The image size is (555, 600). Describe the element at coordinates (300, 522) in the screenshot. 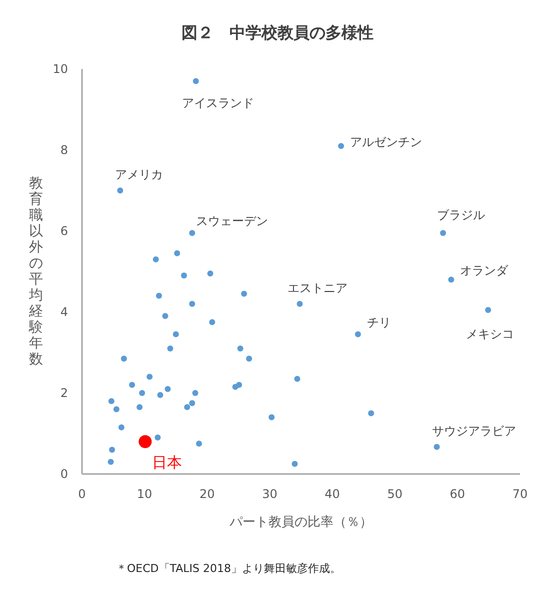

I see `x-axis-title: パート教員の比率（％）` at that location.